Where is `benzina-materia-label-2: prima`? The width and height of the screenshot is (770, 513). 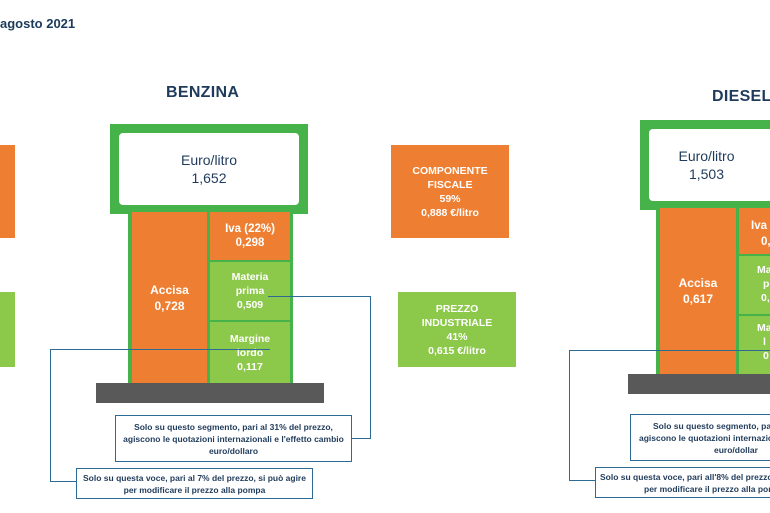
benzina-materia-label-2: prima is located at coordinates (250, 291).